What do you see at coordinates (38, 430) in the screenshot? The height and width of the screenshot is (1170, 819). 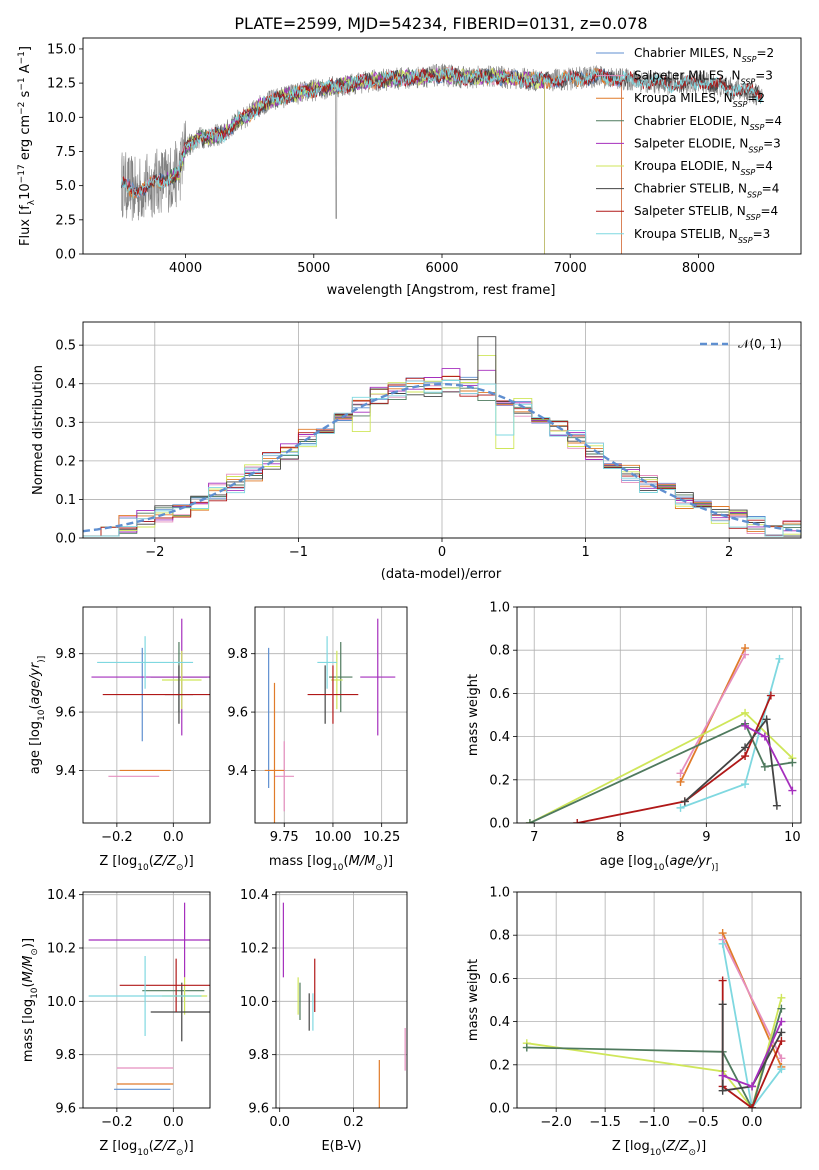 I see `y-axis-label: Normed distribution` at bounding box center [38, 430].